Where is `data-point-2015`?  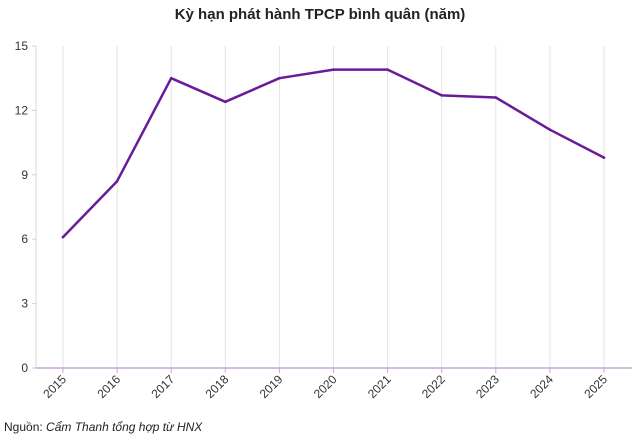
data-point-2015 is located at coordinates (63, 237).